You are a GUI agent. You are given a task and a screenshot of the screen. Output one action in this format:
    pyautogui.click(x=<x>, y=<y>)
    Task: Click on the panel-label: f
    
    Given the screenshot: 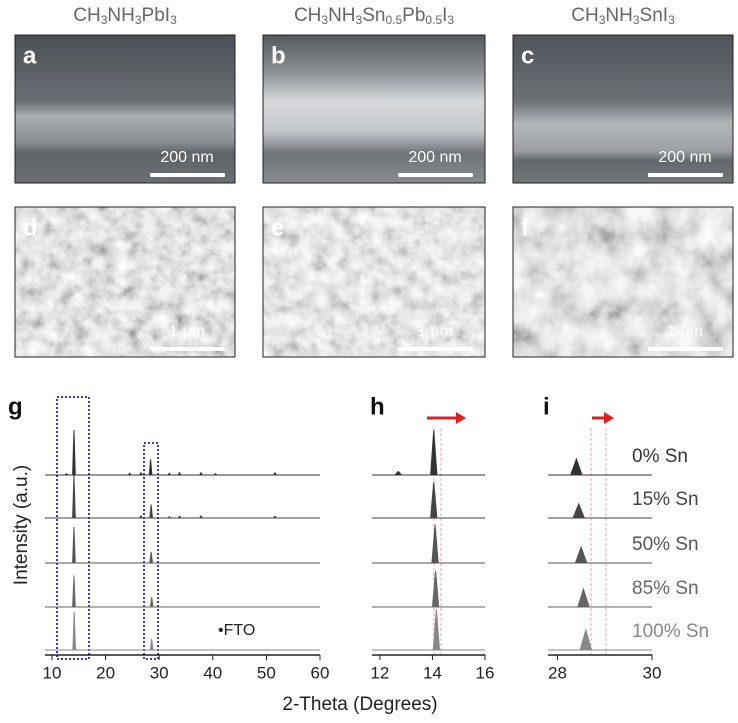 What is the action you would take?
    pyautogui.click(x=525, y=227)
    